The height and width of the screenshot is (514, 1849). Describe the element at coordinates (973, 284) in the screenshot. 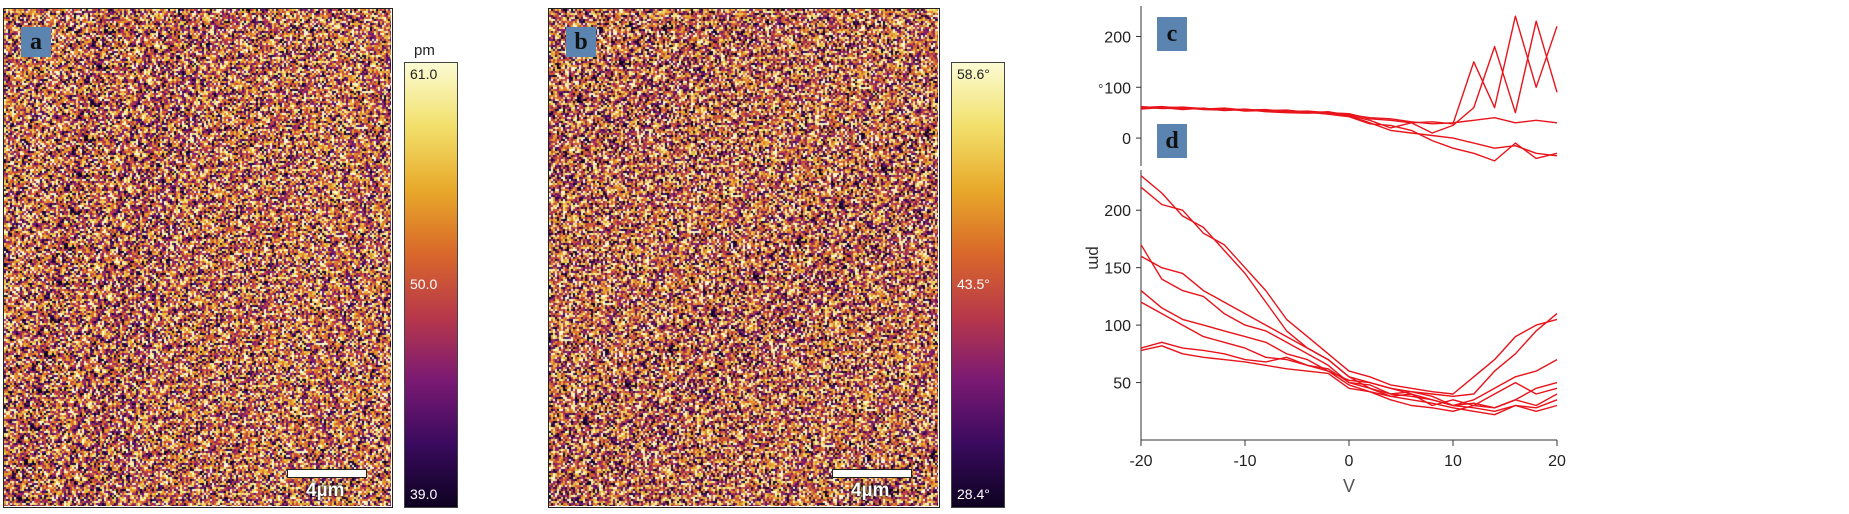

I see `colorbar-b-mid: 43.5°` at that location.